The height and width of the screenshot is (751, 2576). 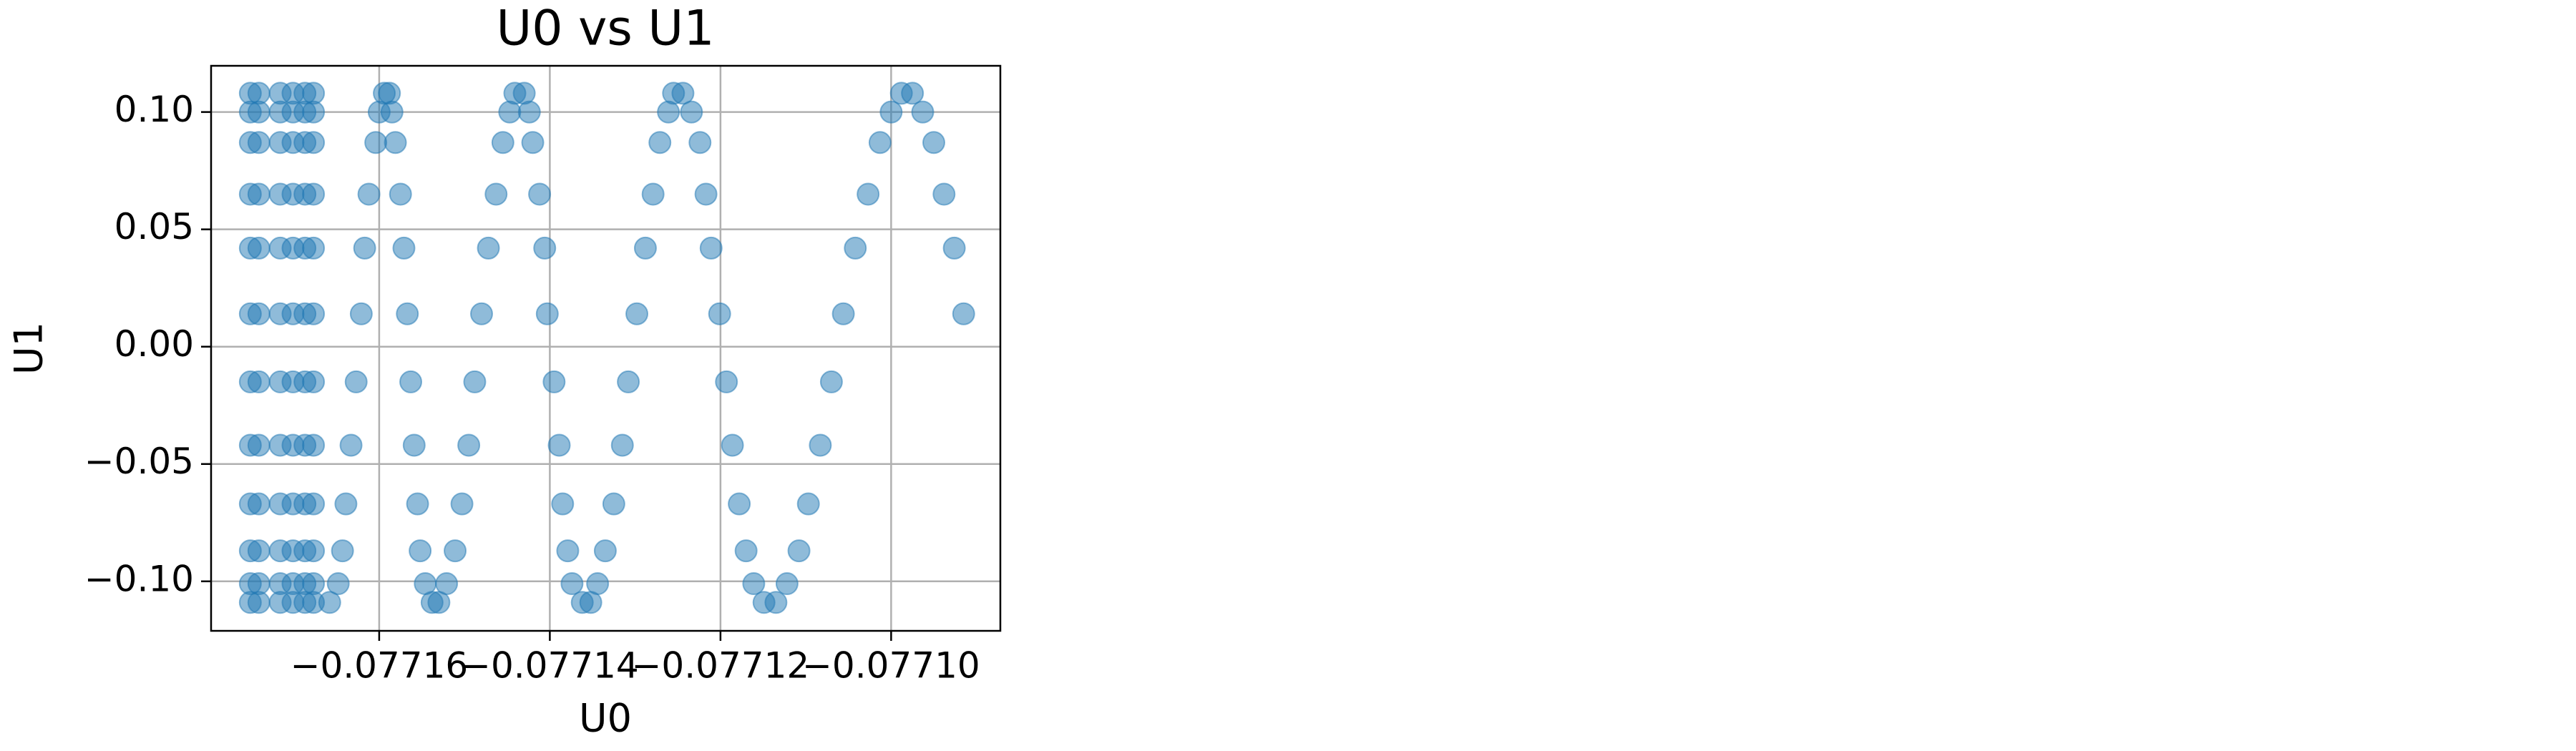 I want to click on x-axis-label: U0, so click(x=605, y=718).